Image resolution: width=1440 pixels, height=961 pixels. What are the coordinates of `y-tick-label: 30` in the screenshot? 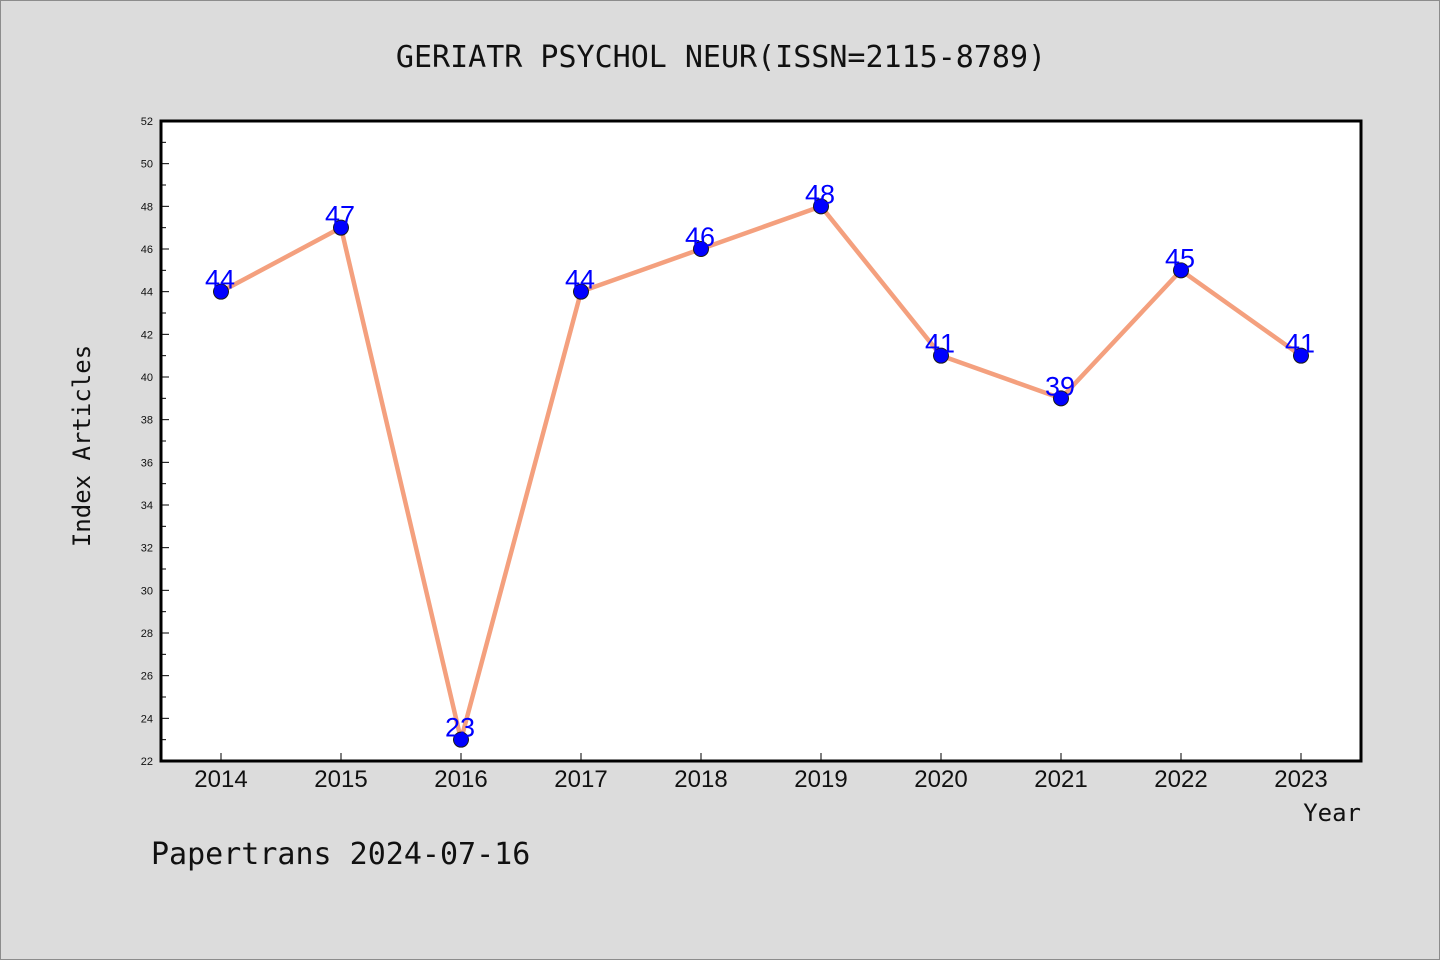 It's located at (147, 591).